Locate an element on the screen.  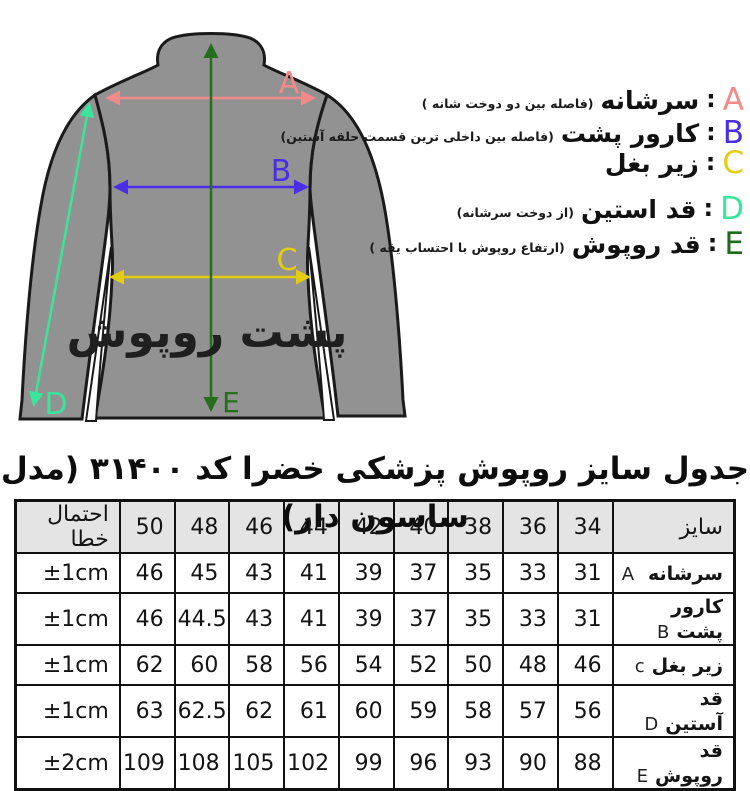
row-label-cell: سرشانه A is located at coordinates (673, 573).